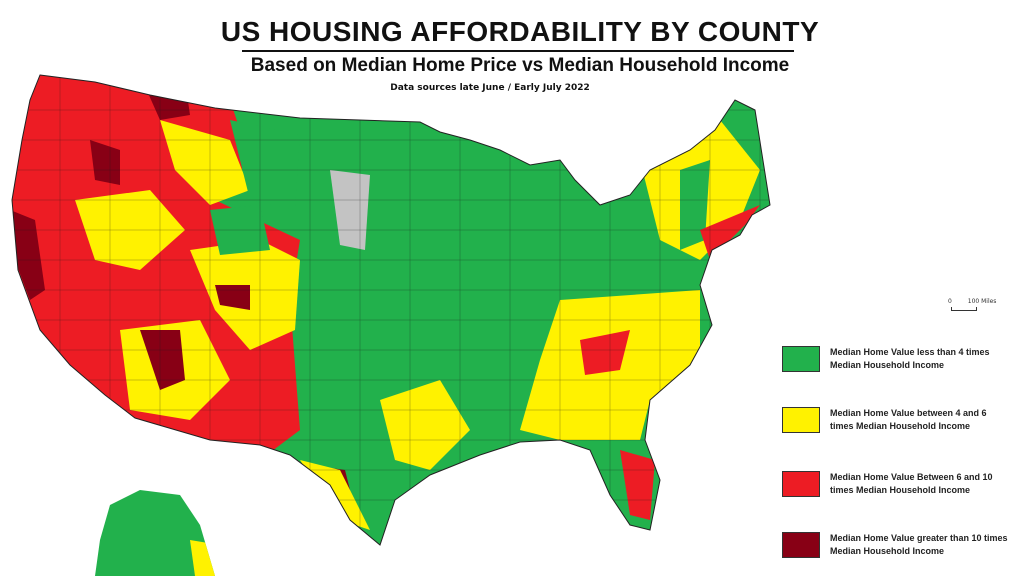  Describe the element at coordinates (155, 533) in the screenshot. I see `alaska` at that location.